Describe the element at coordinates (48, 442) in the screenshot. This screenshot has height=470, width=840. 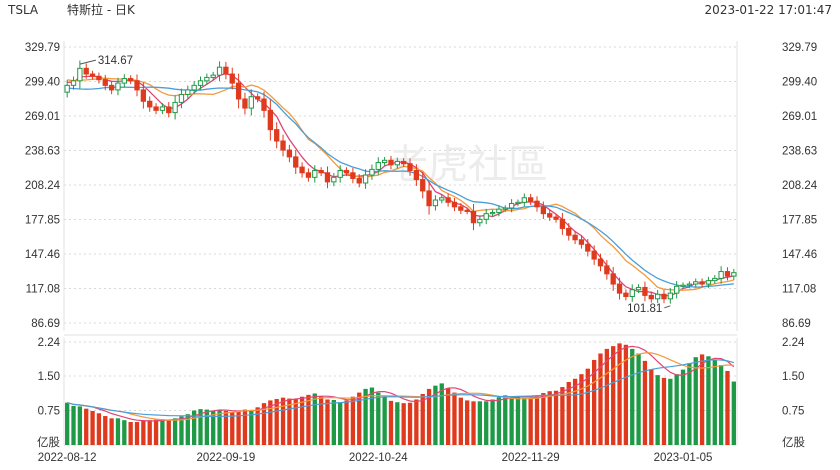
I see `volume-unit-left: 亿股` at that location.